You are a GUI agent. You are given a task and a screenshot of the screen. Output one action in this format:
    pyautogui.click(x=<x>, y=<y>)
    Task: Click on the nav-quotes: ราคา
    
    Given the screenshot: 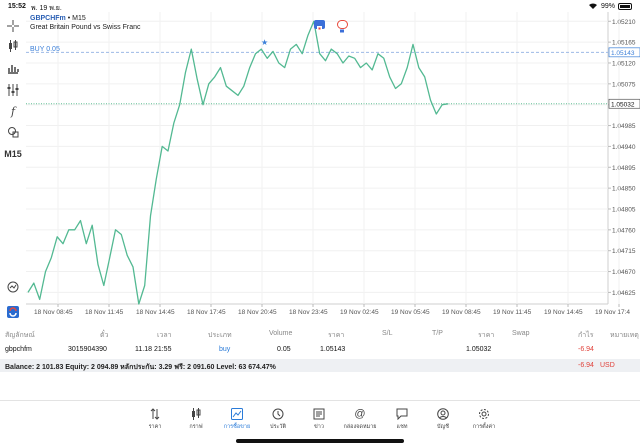 What is the action you would take?
    pyautogui.click(x=155, y=419)
    